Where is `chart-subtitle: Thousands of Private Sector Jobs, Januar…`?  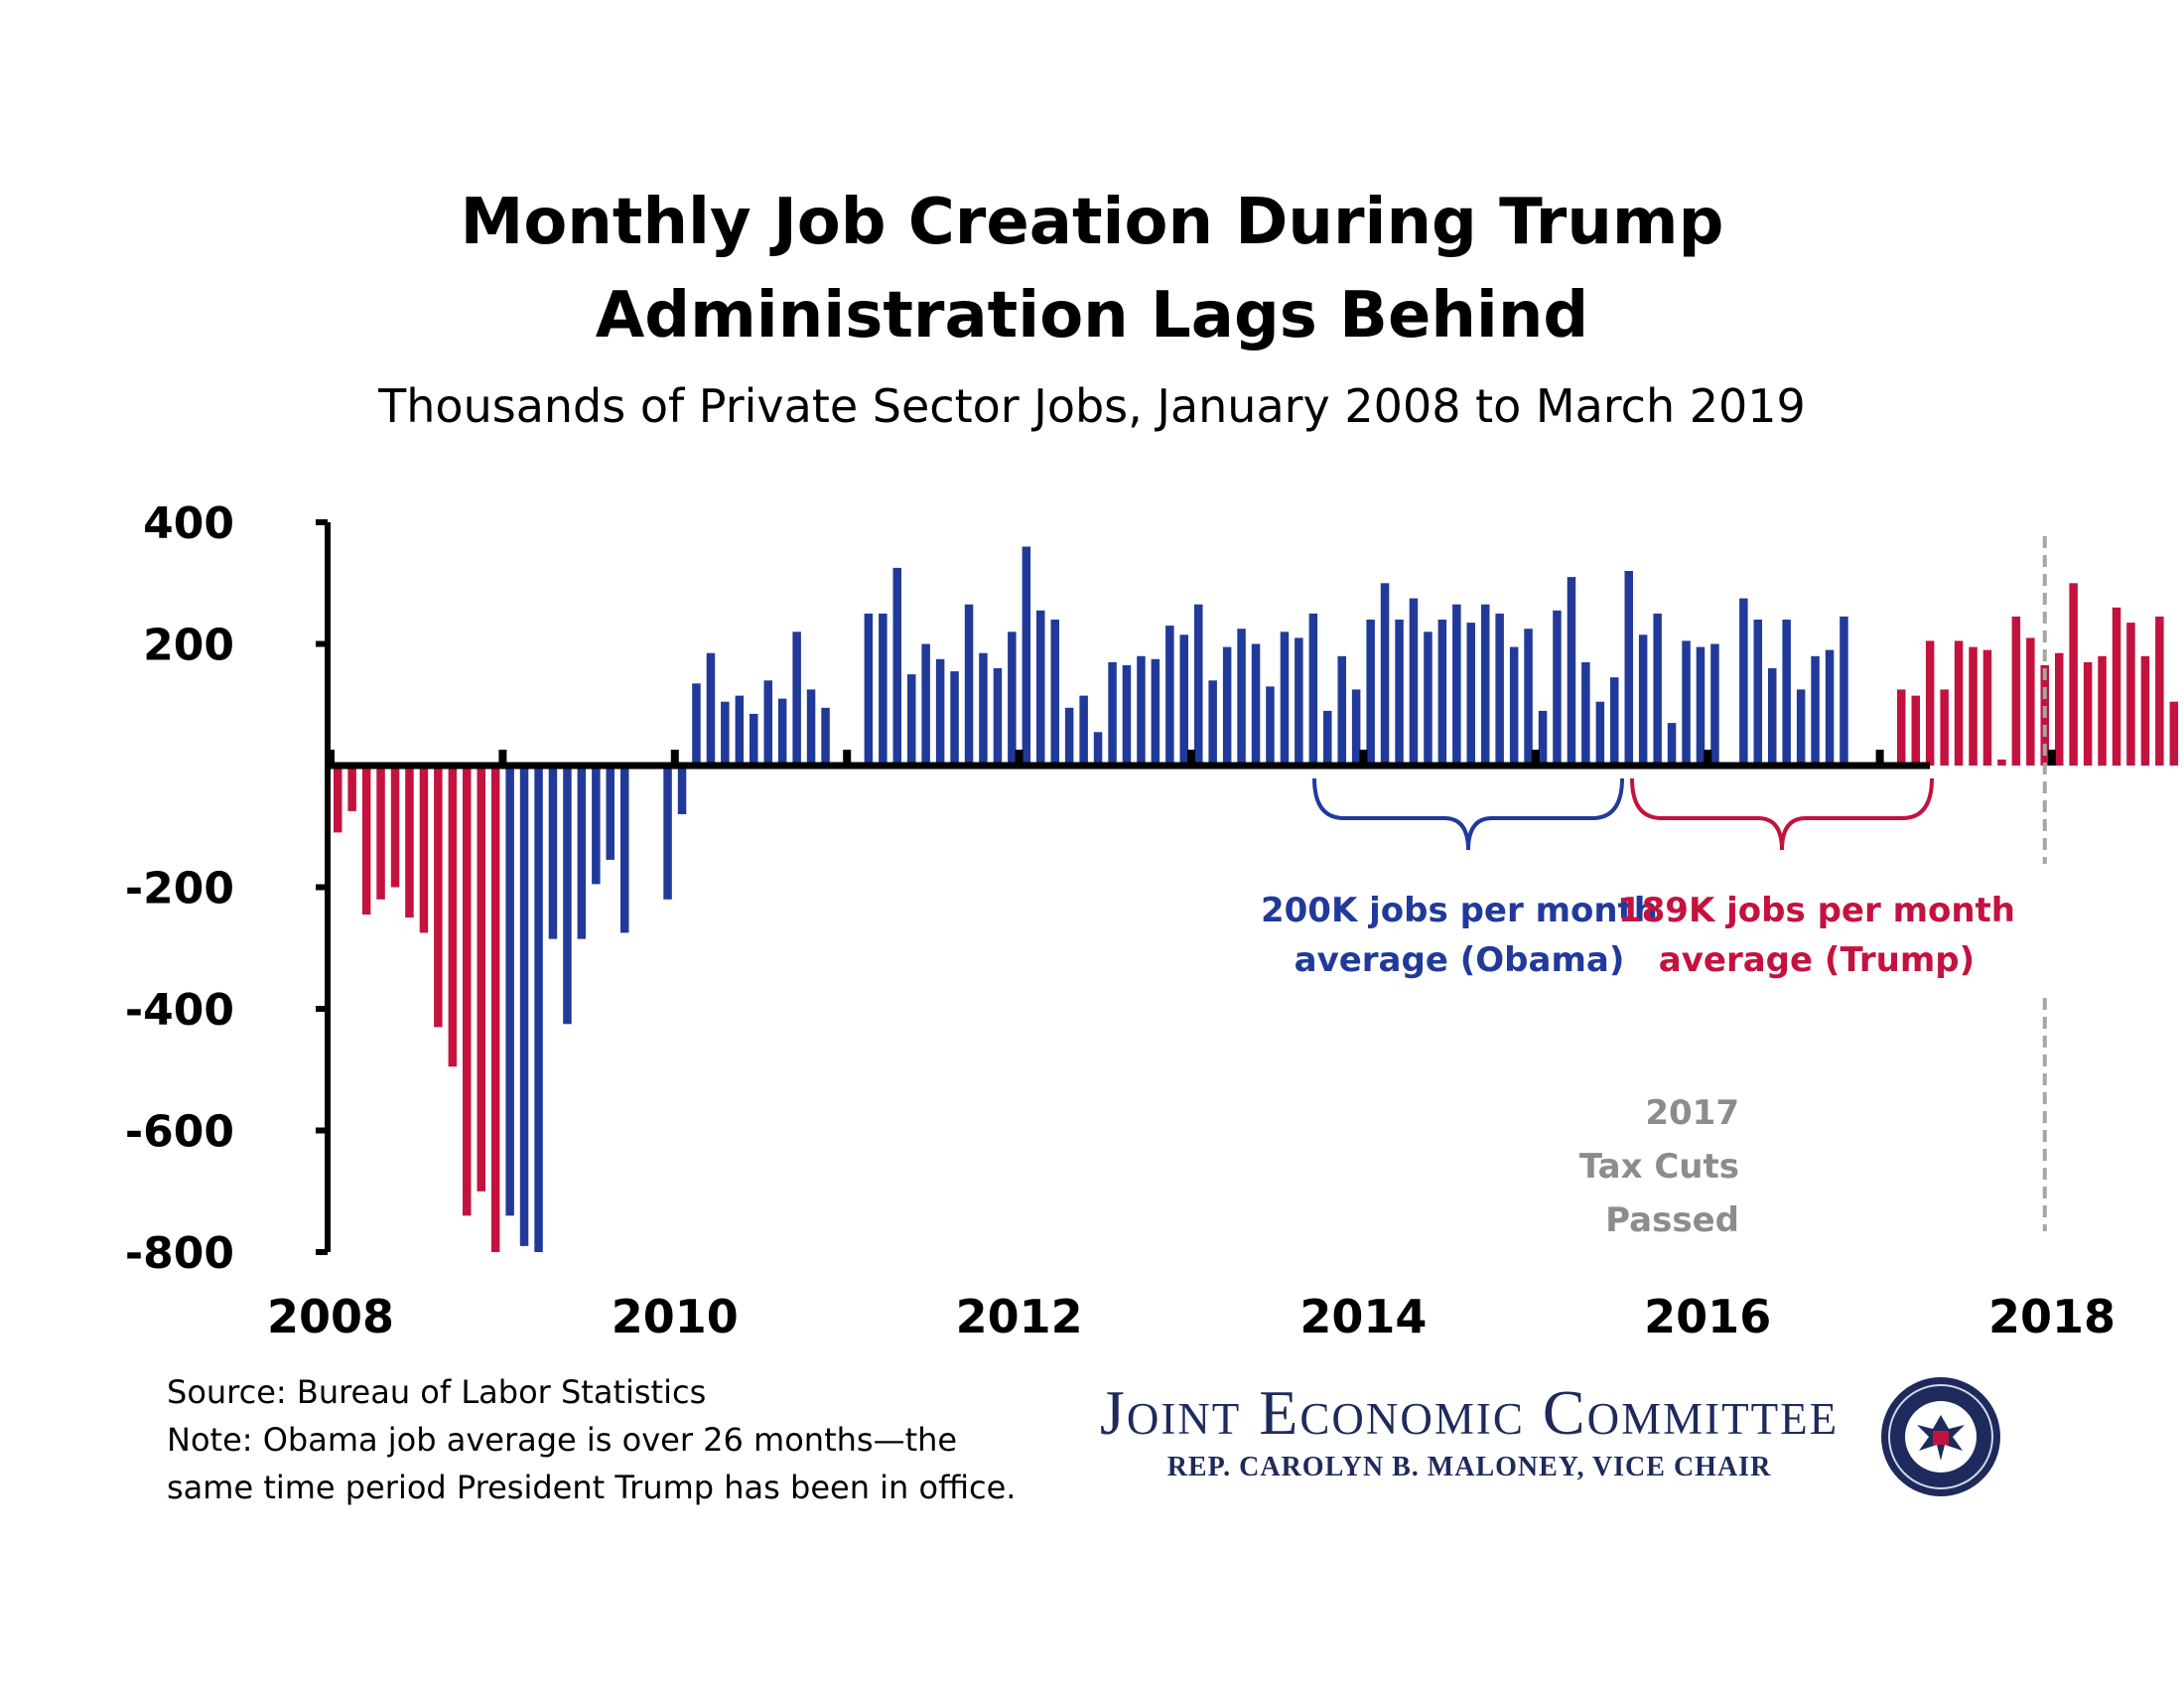
chart-subtitle: Thousands of Private Sector Jobs, Januar… is located at coordinates (1092, 406).